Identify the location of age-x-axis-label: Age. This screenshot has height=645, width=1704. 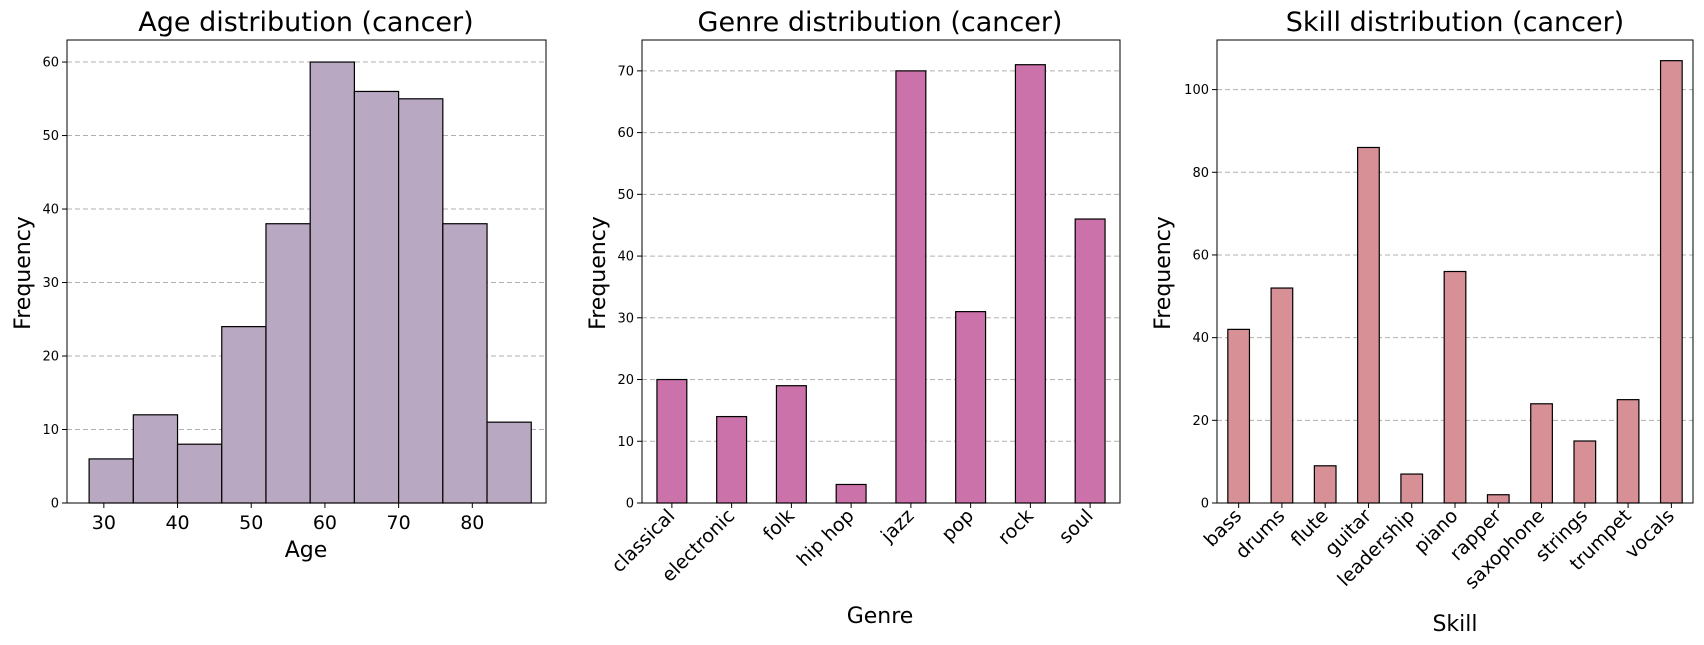
(306, 550).